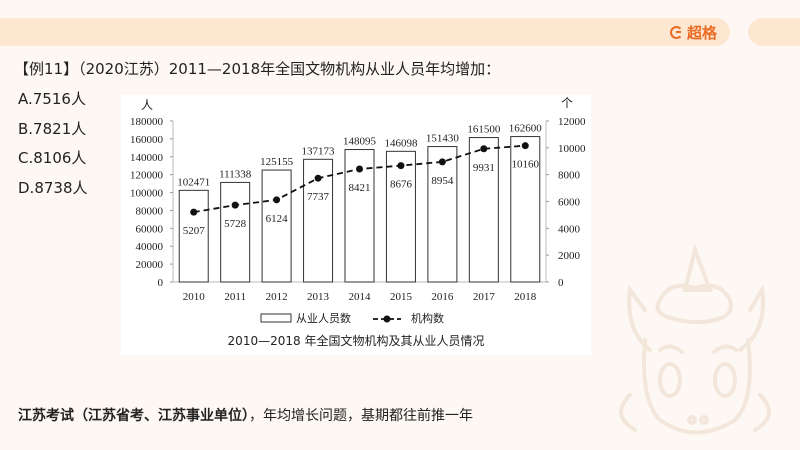 Image resolution: width=800 pixels, height=450 pixels. I want to click on svg-text: 8954, so click(442, 181).